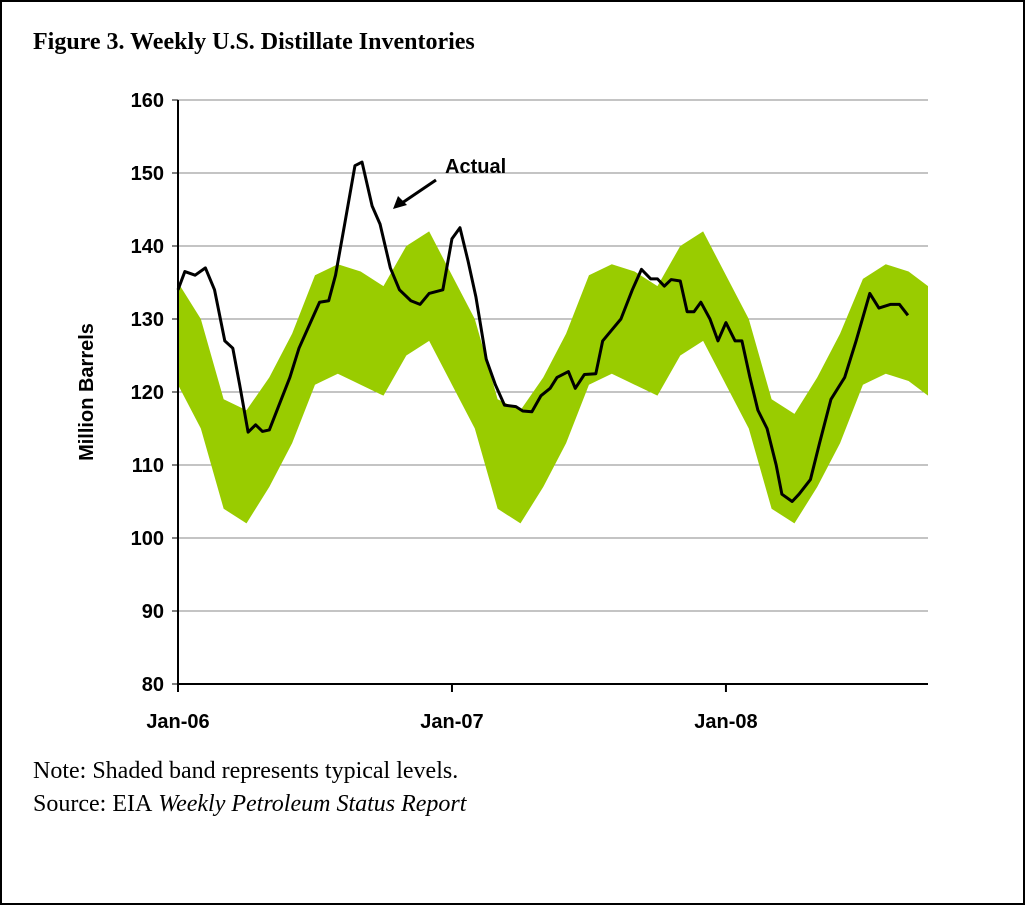 This screenshot has width=1025, height=905. What do you see at coordinates (147, 101) in the screenshot?
I see `y-tick-label: 160` at bounding box center [147, 101].